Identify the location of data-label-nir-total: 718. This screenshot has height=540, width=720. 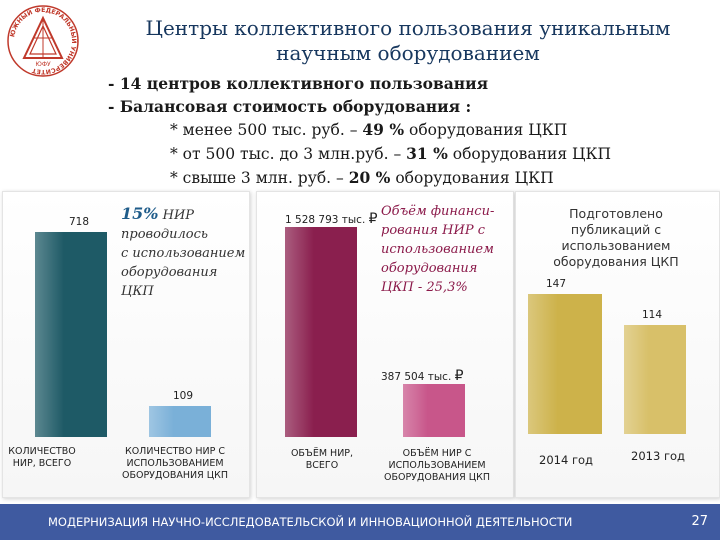
(79, 222).